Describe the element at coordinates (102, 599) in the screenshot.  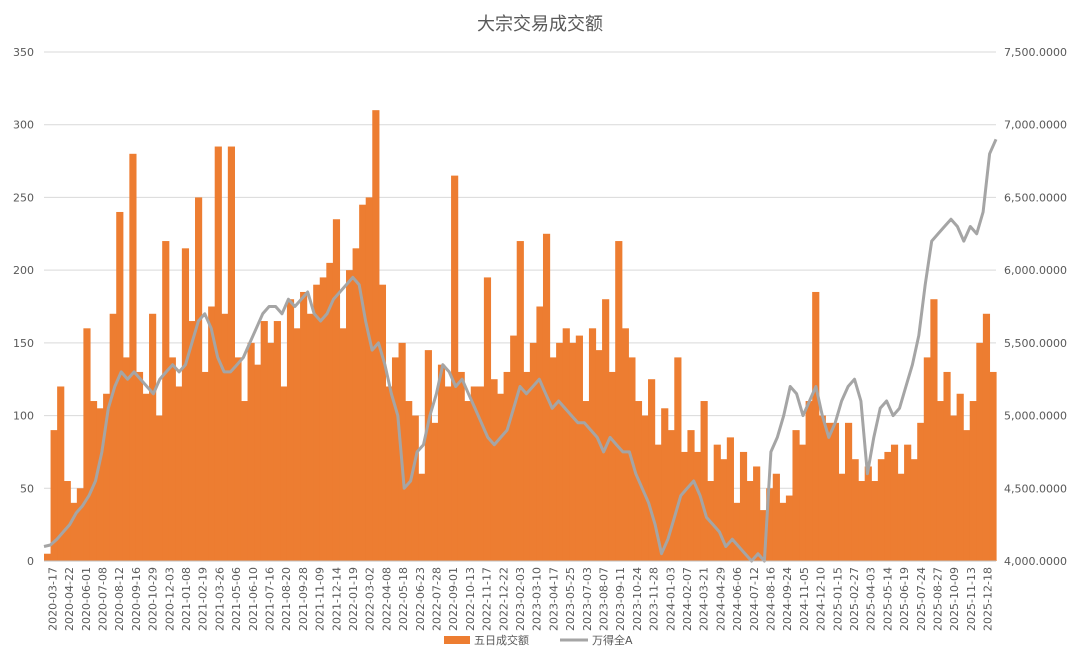
I see `x-tick-label-3: 2020-07-08` at that location.